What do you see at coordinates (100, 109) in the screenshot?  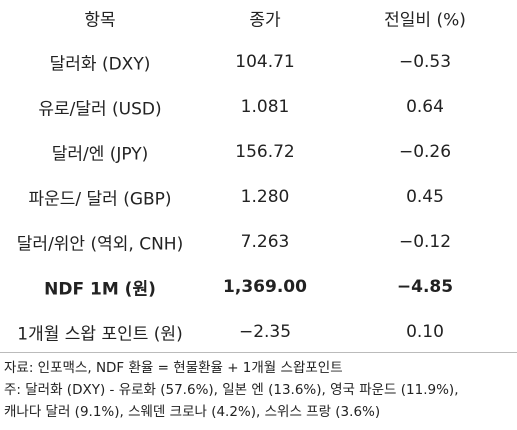 I see `table-cell: 유로/달러 (USD)` at bounding box center [100, 109].